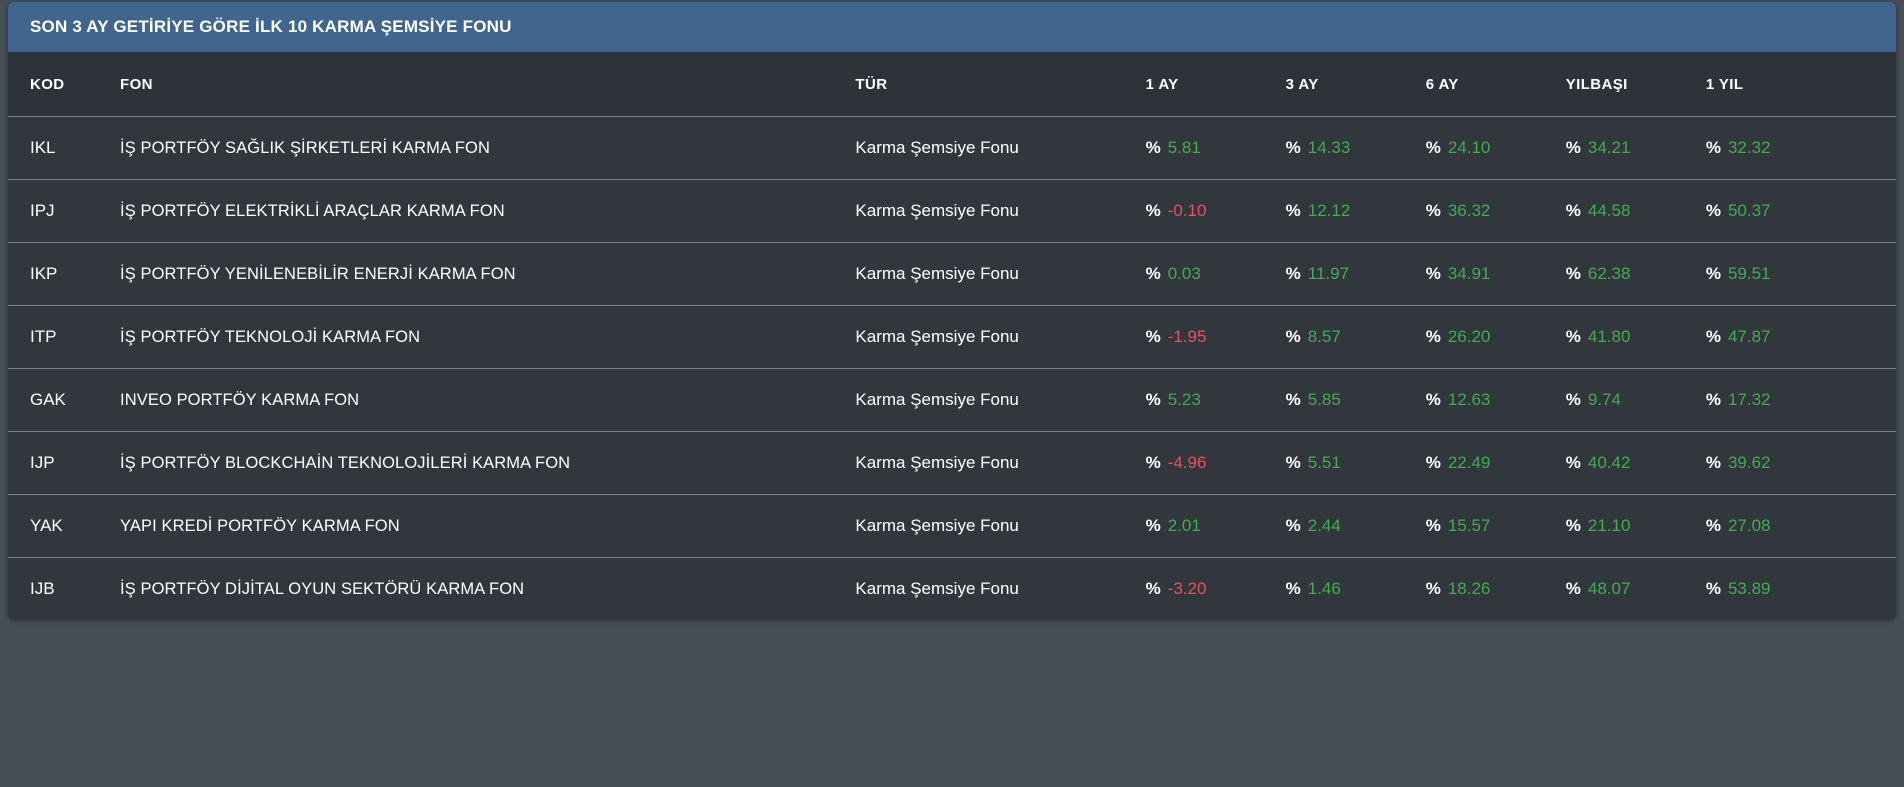 This screenshot has width=1904, height=787. What do you see at coordinates (1495, 274) in the screenshot?
I see `return-6ay: % 34.91` at bounding box center [1495, 274].